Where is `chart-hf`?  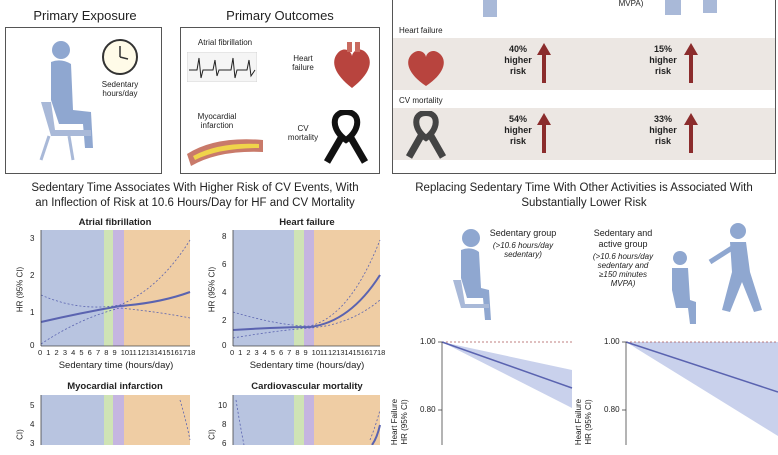
chart-hf is located at coordinates (306, 288).